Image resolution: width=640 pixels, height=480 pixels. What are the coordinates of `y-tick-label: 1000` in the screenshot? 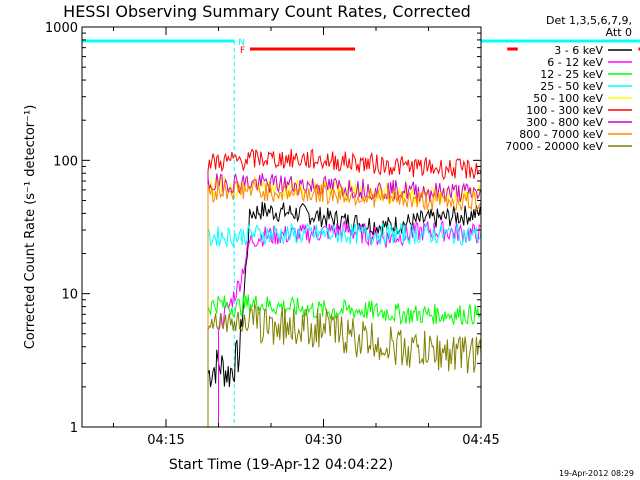 It's located at (61, 28).